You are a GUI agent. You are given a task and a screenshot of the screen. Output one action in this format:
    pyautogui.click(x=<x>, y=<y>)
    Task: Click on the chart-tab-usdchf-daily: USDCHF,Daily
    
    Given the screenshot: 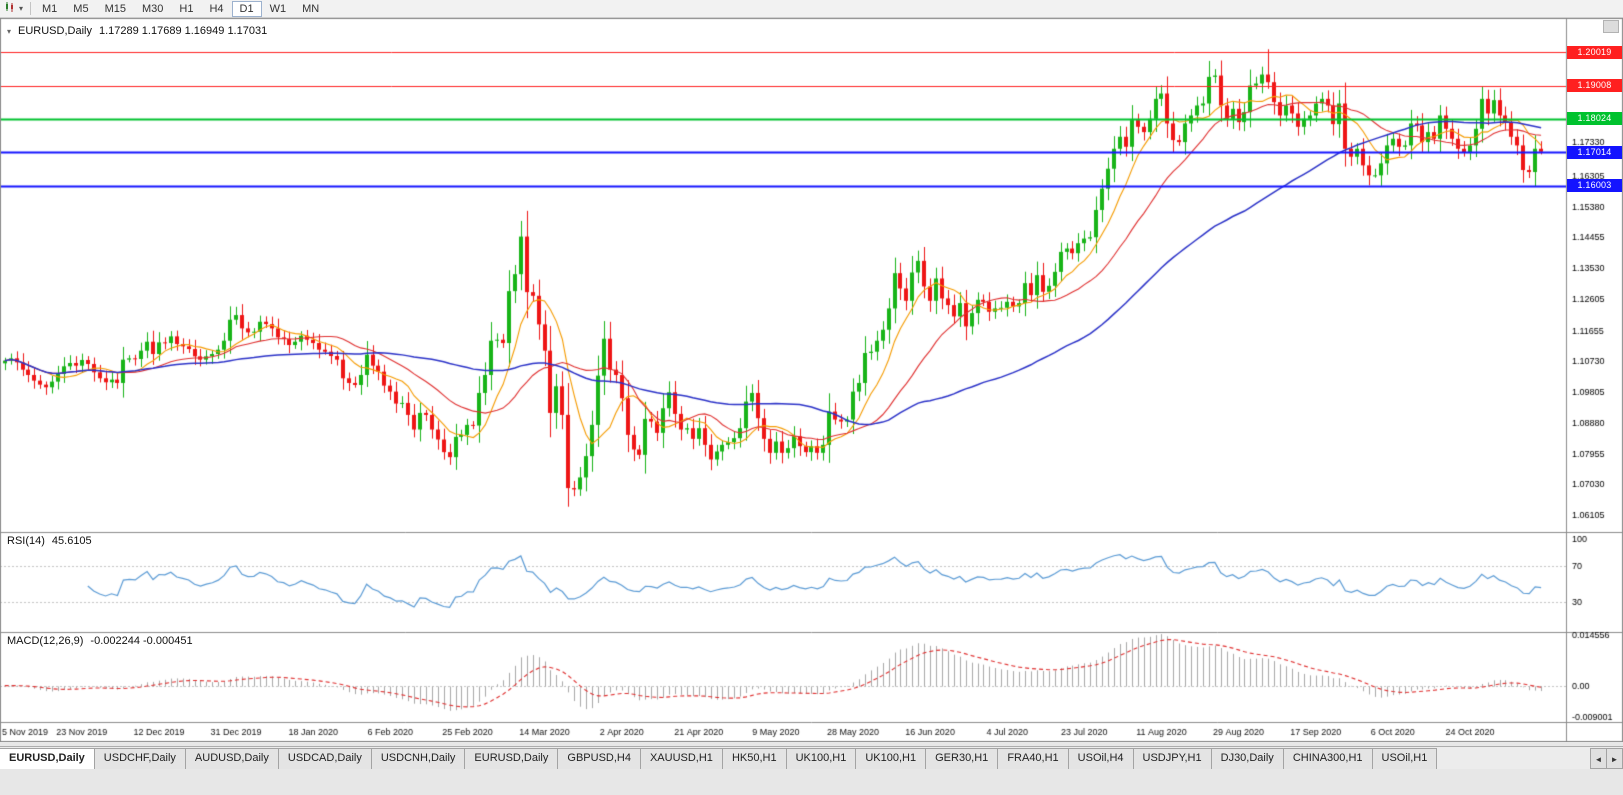 What is the action you would take?
    pyautogui.click(x=139, y=758)
    